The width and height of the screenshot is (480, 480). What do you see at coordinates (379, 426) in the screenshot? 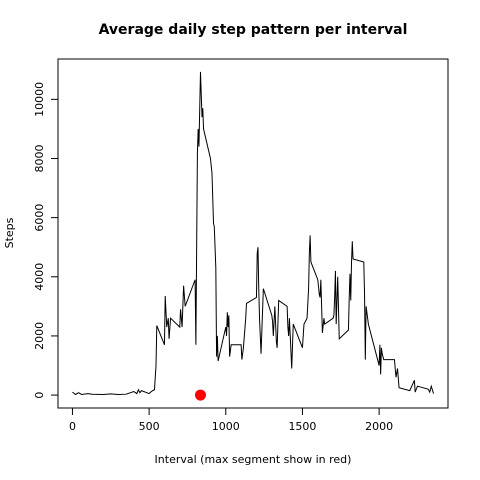
I see `x-tick-label: 2000` at bounding box center [379, 426].